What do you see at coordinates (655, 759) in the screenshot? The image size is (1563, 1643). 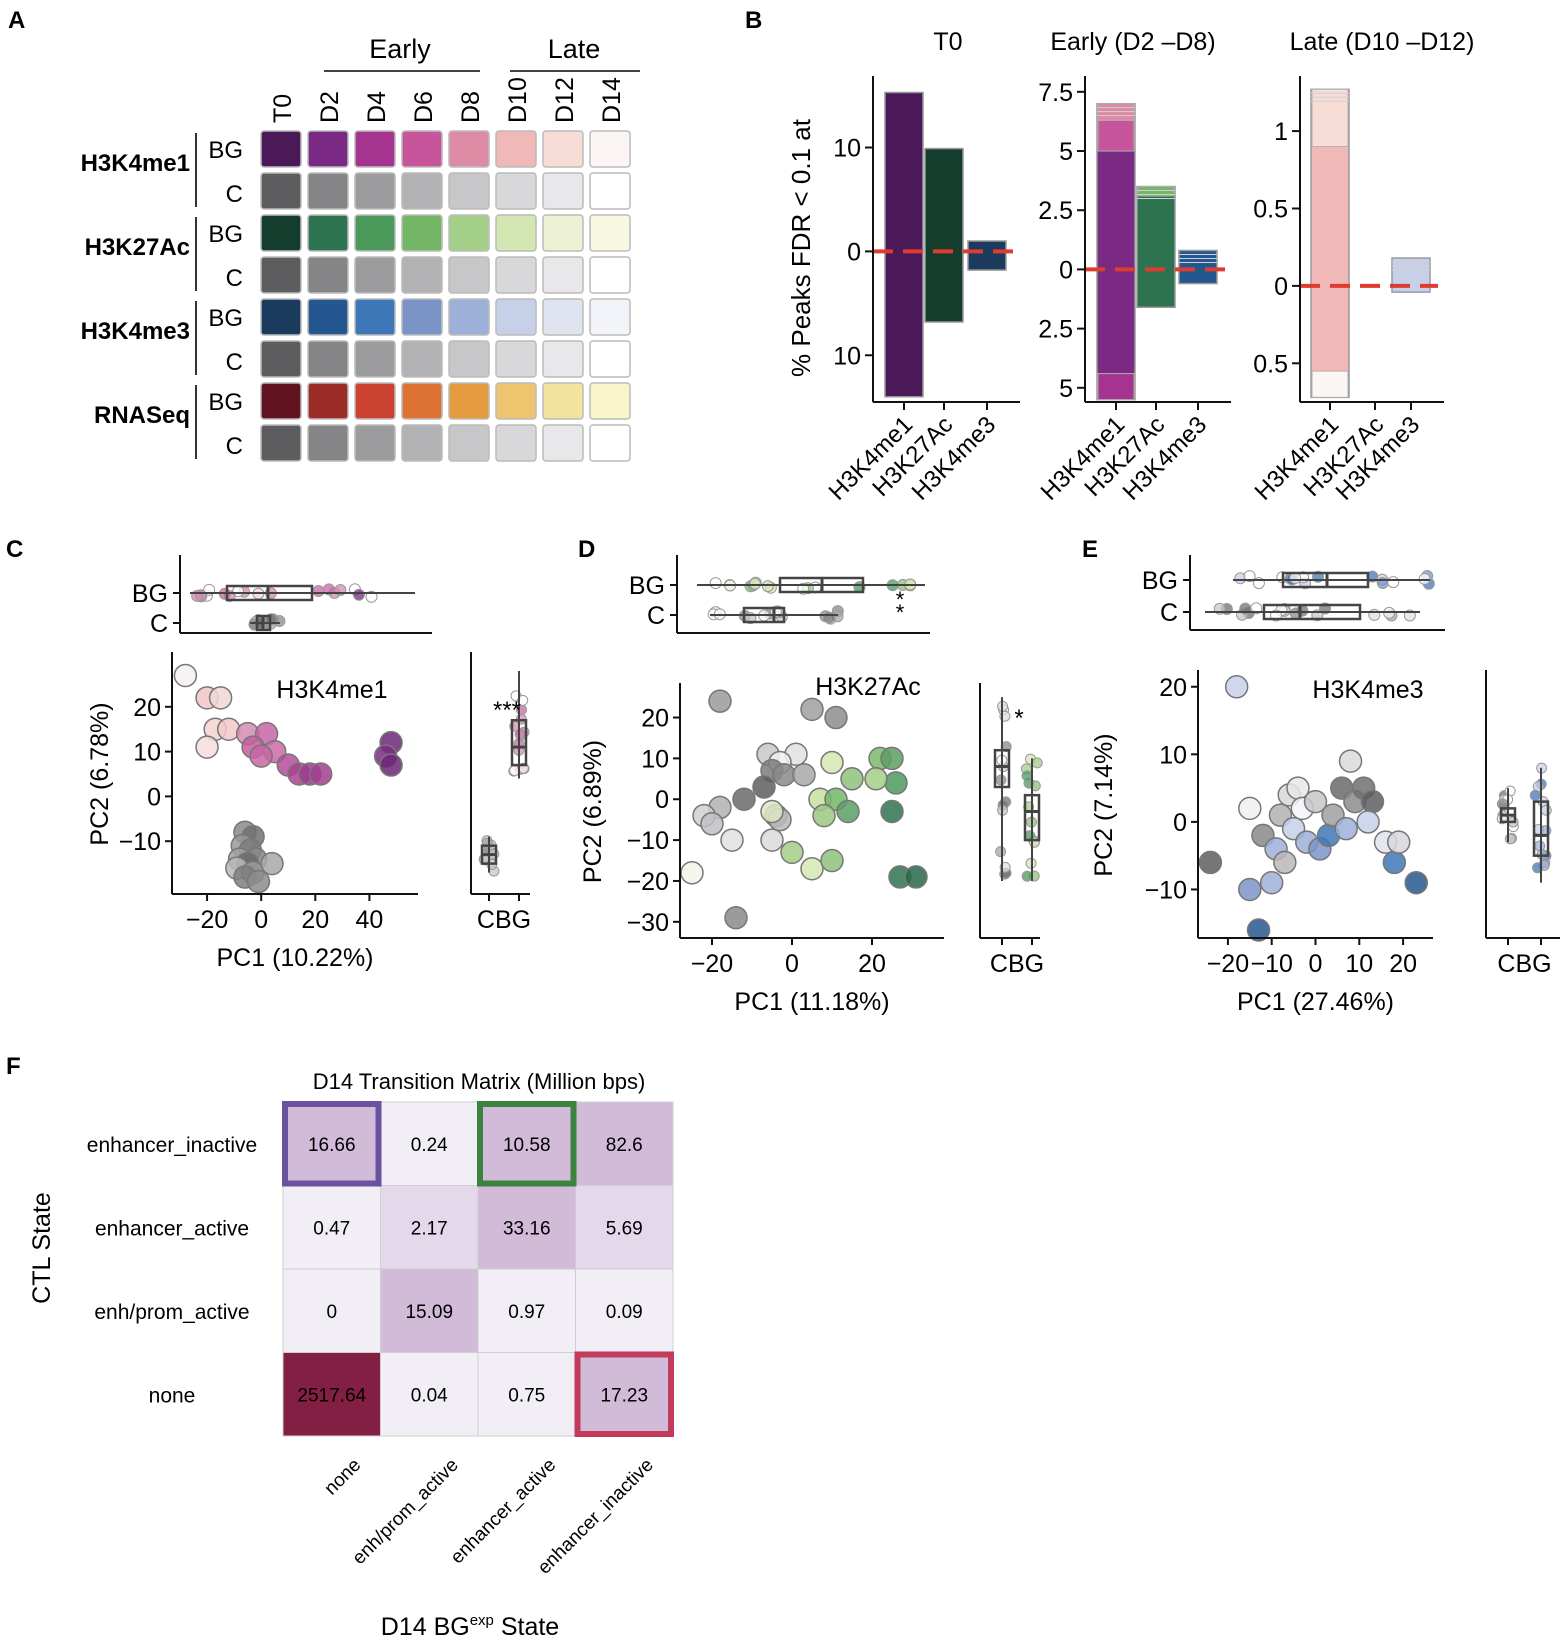 I see `y-tick-label: 10` at bounding box center [655, 759].